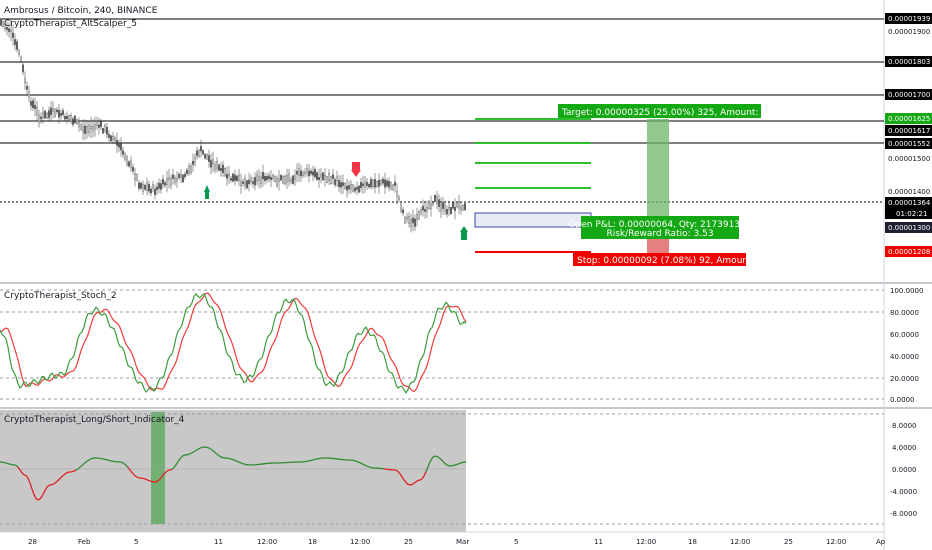 This screenshot has height=550, width=932. What do you see at coordinates (598, 542) in the screenshot?
I see `time-label: 11` at bounding box center [598, 542].